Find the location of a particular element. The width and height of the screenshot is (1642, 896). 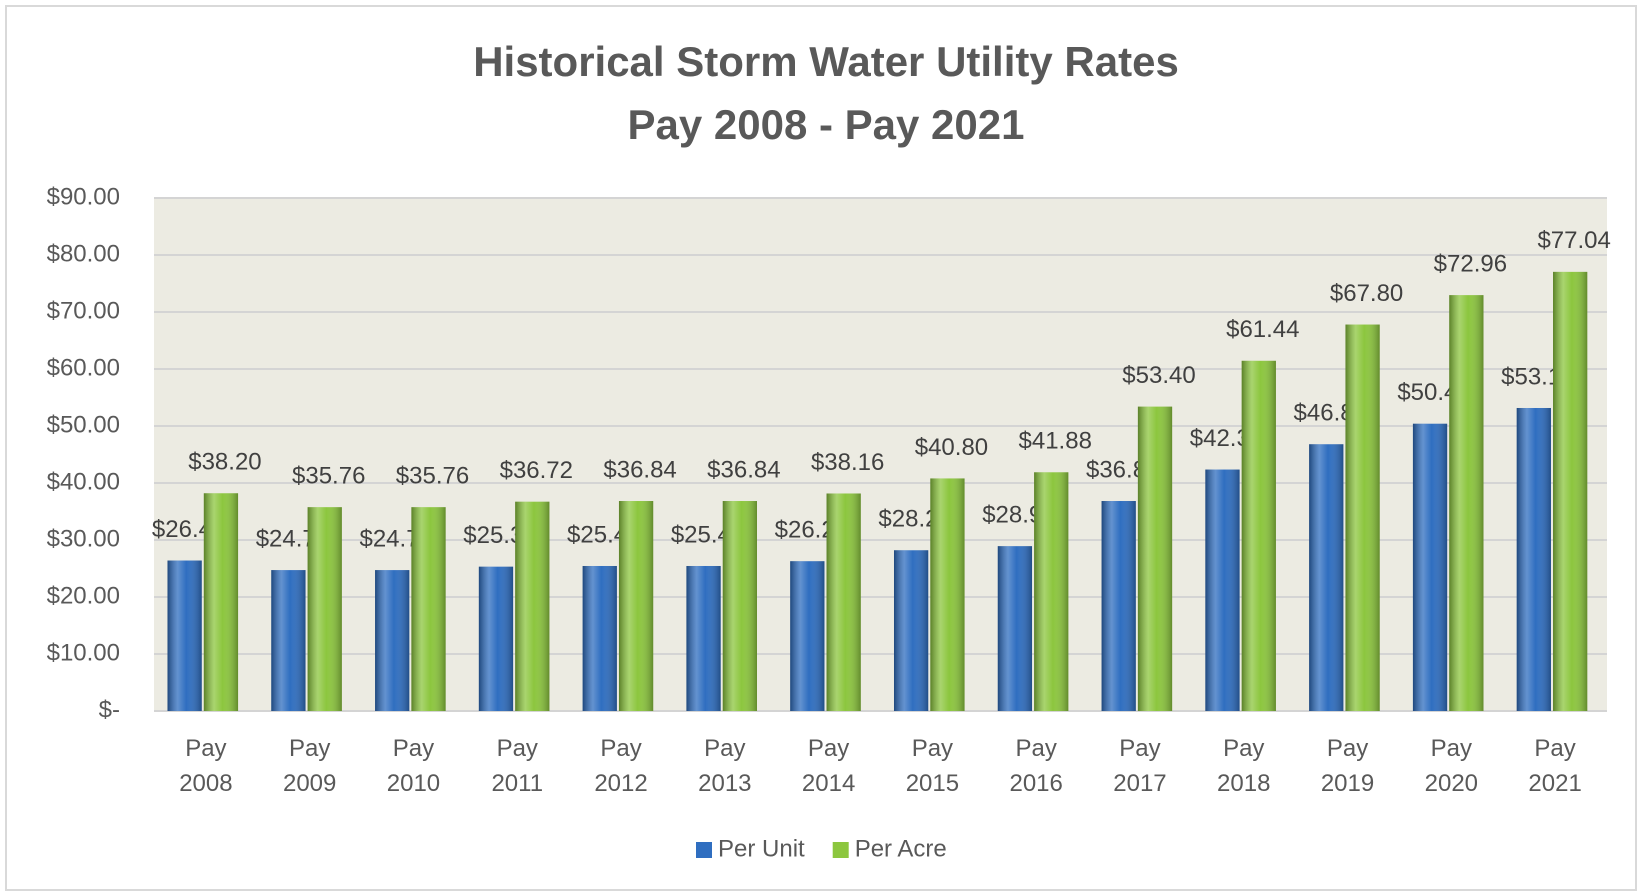

value-label: $40.80 is located at coordinates (951, 447).